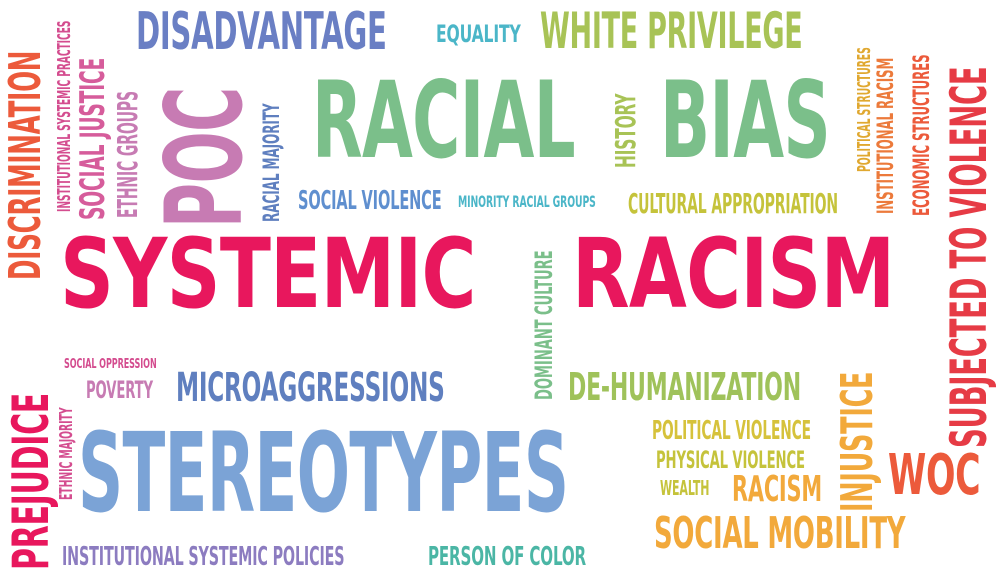 The width and height of the screenshot is (1000, 583). Describe the element at coordinates (544, 325) in the screenshot. I see `word-dominant-culture: DOMINANT CULTURE` at that location.